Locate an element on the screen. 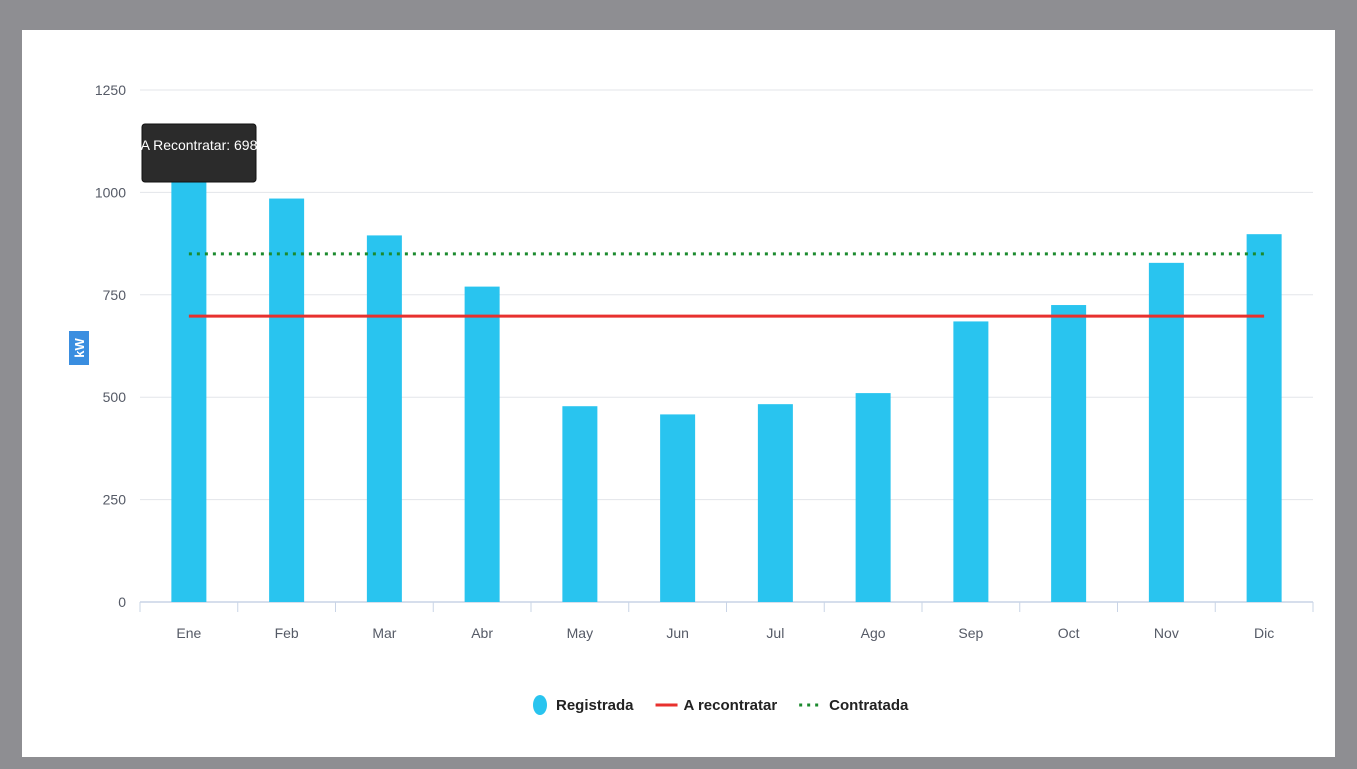 The image size is (1357, 769). legend-item-label: Registrada is located at coordinates (595, 705).